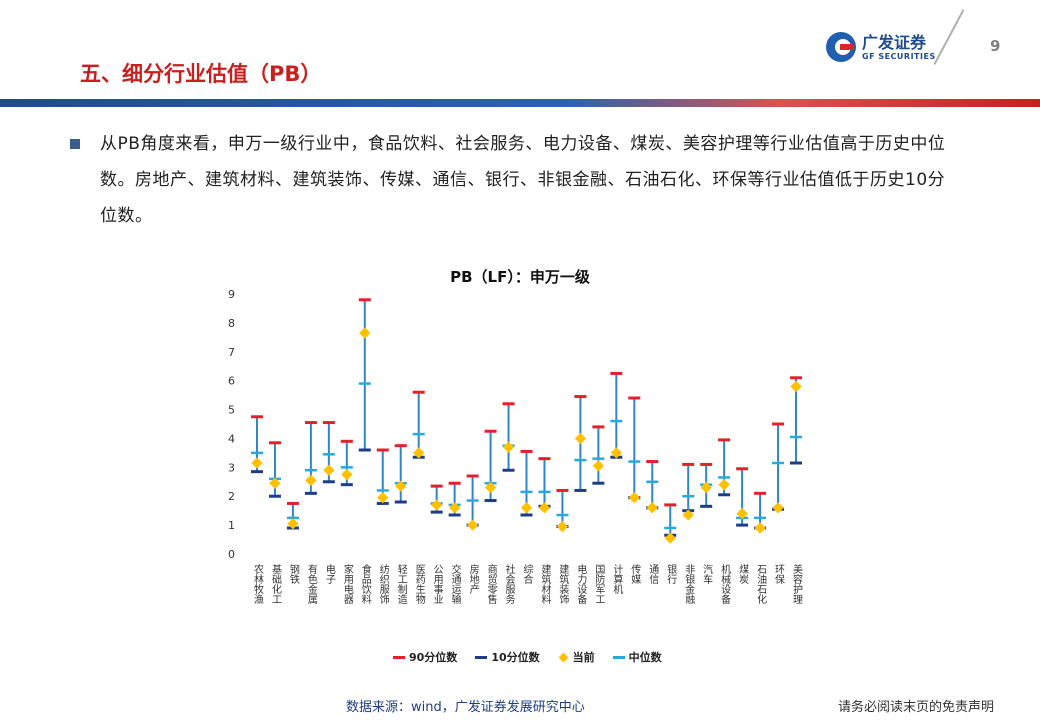  What do you see at coordinates (329, 573) in the screenshot?
I see `x-category-label: 电子` at bounding box center [329, 573].